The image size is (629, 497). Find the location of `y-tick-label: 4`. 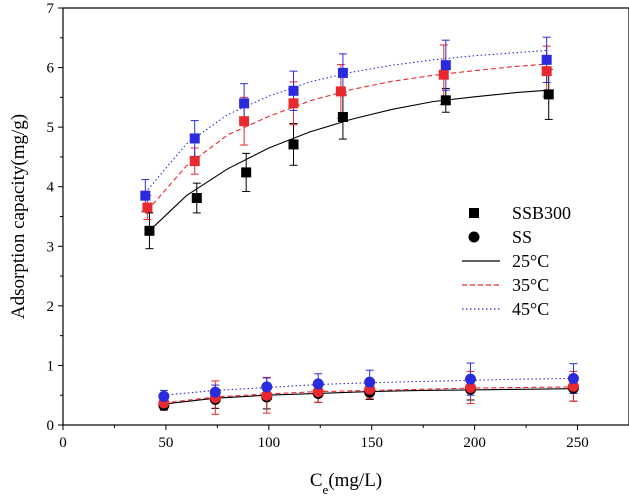

y-tick-label: 4 is located at coordinates (51, 188).